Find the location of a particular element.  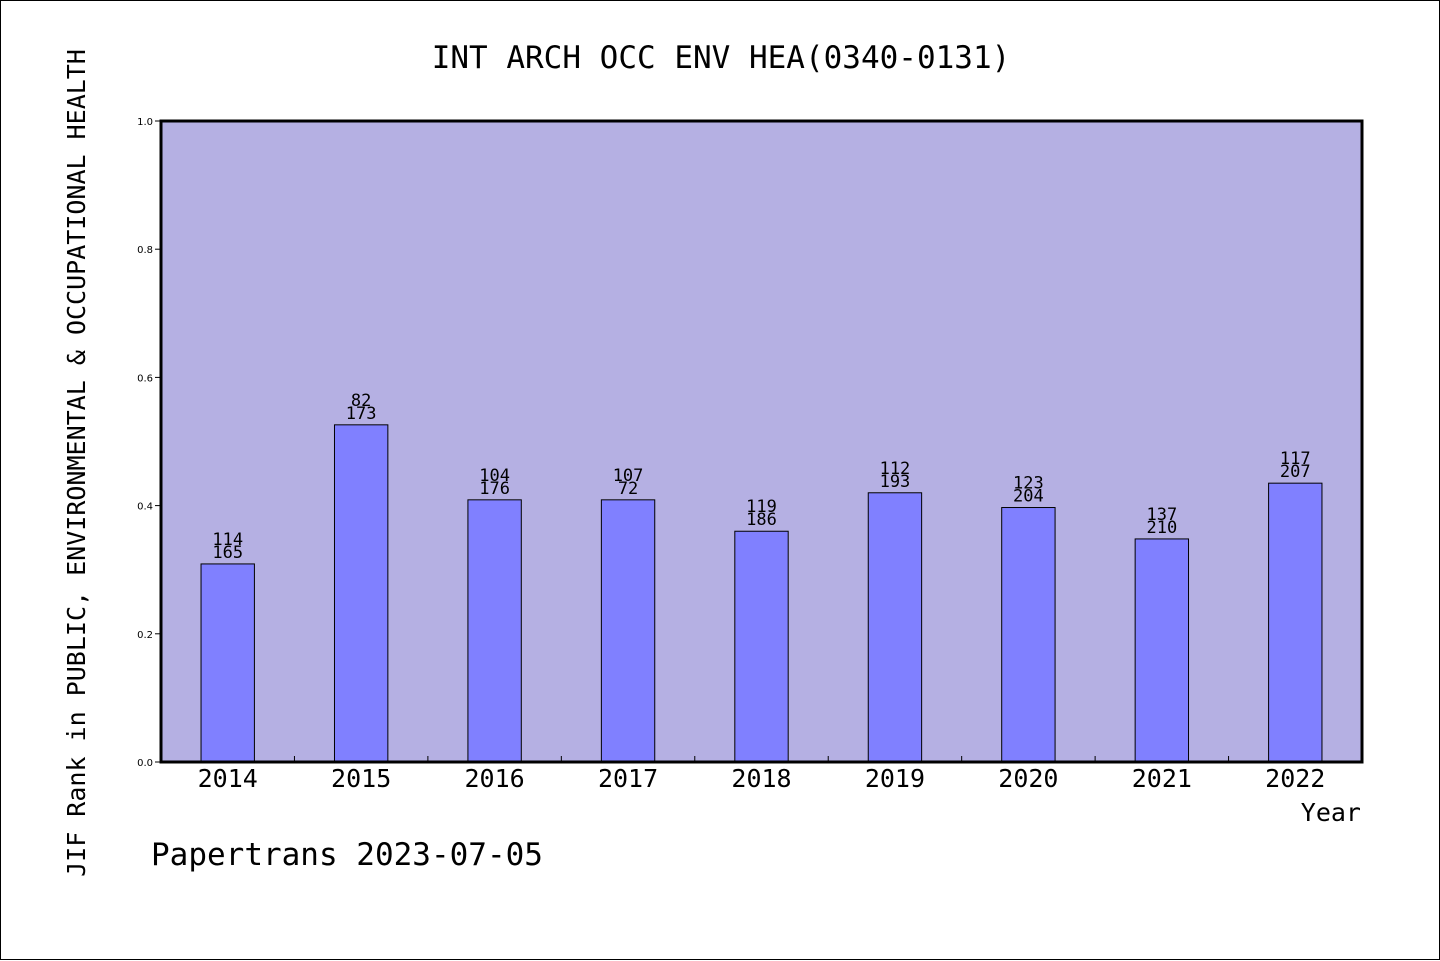

bar-total-label: 173 is located at coordinates (361, 414).